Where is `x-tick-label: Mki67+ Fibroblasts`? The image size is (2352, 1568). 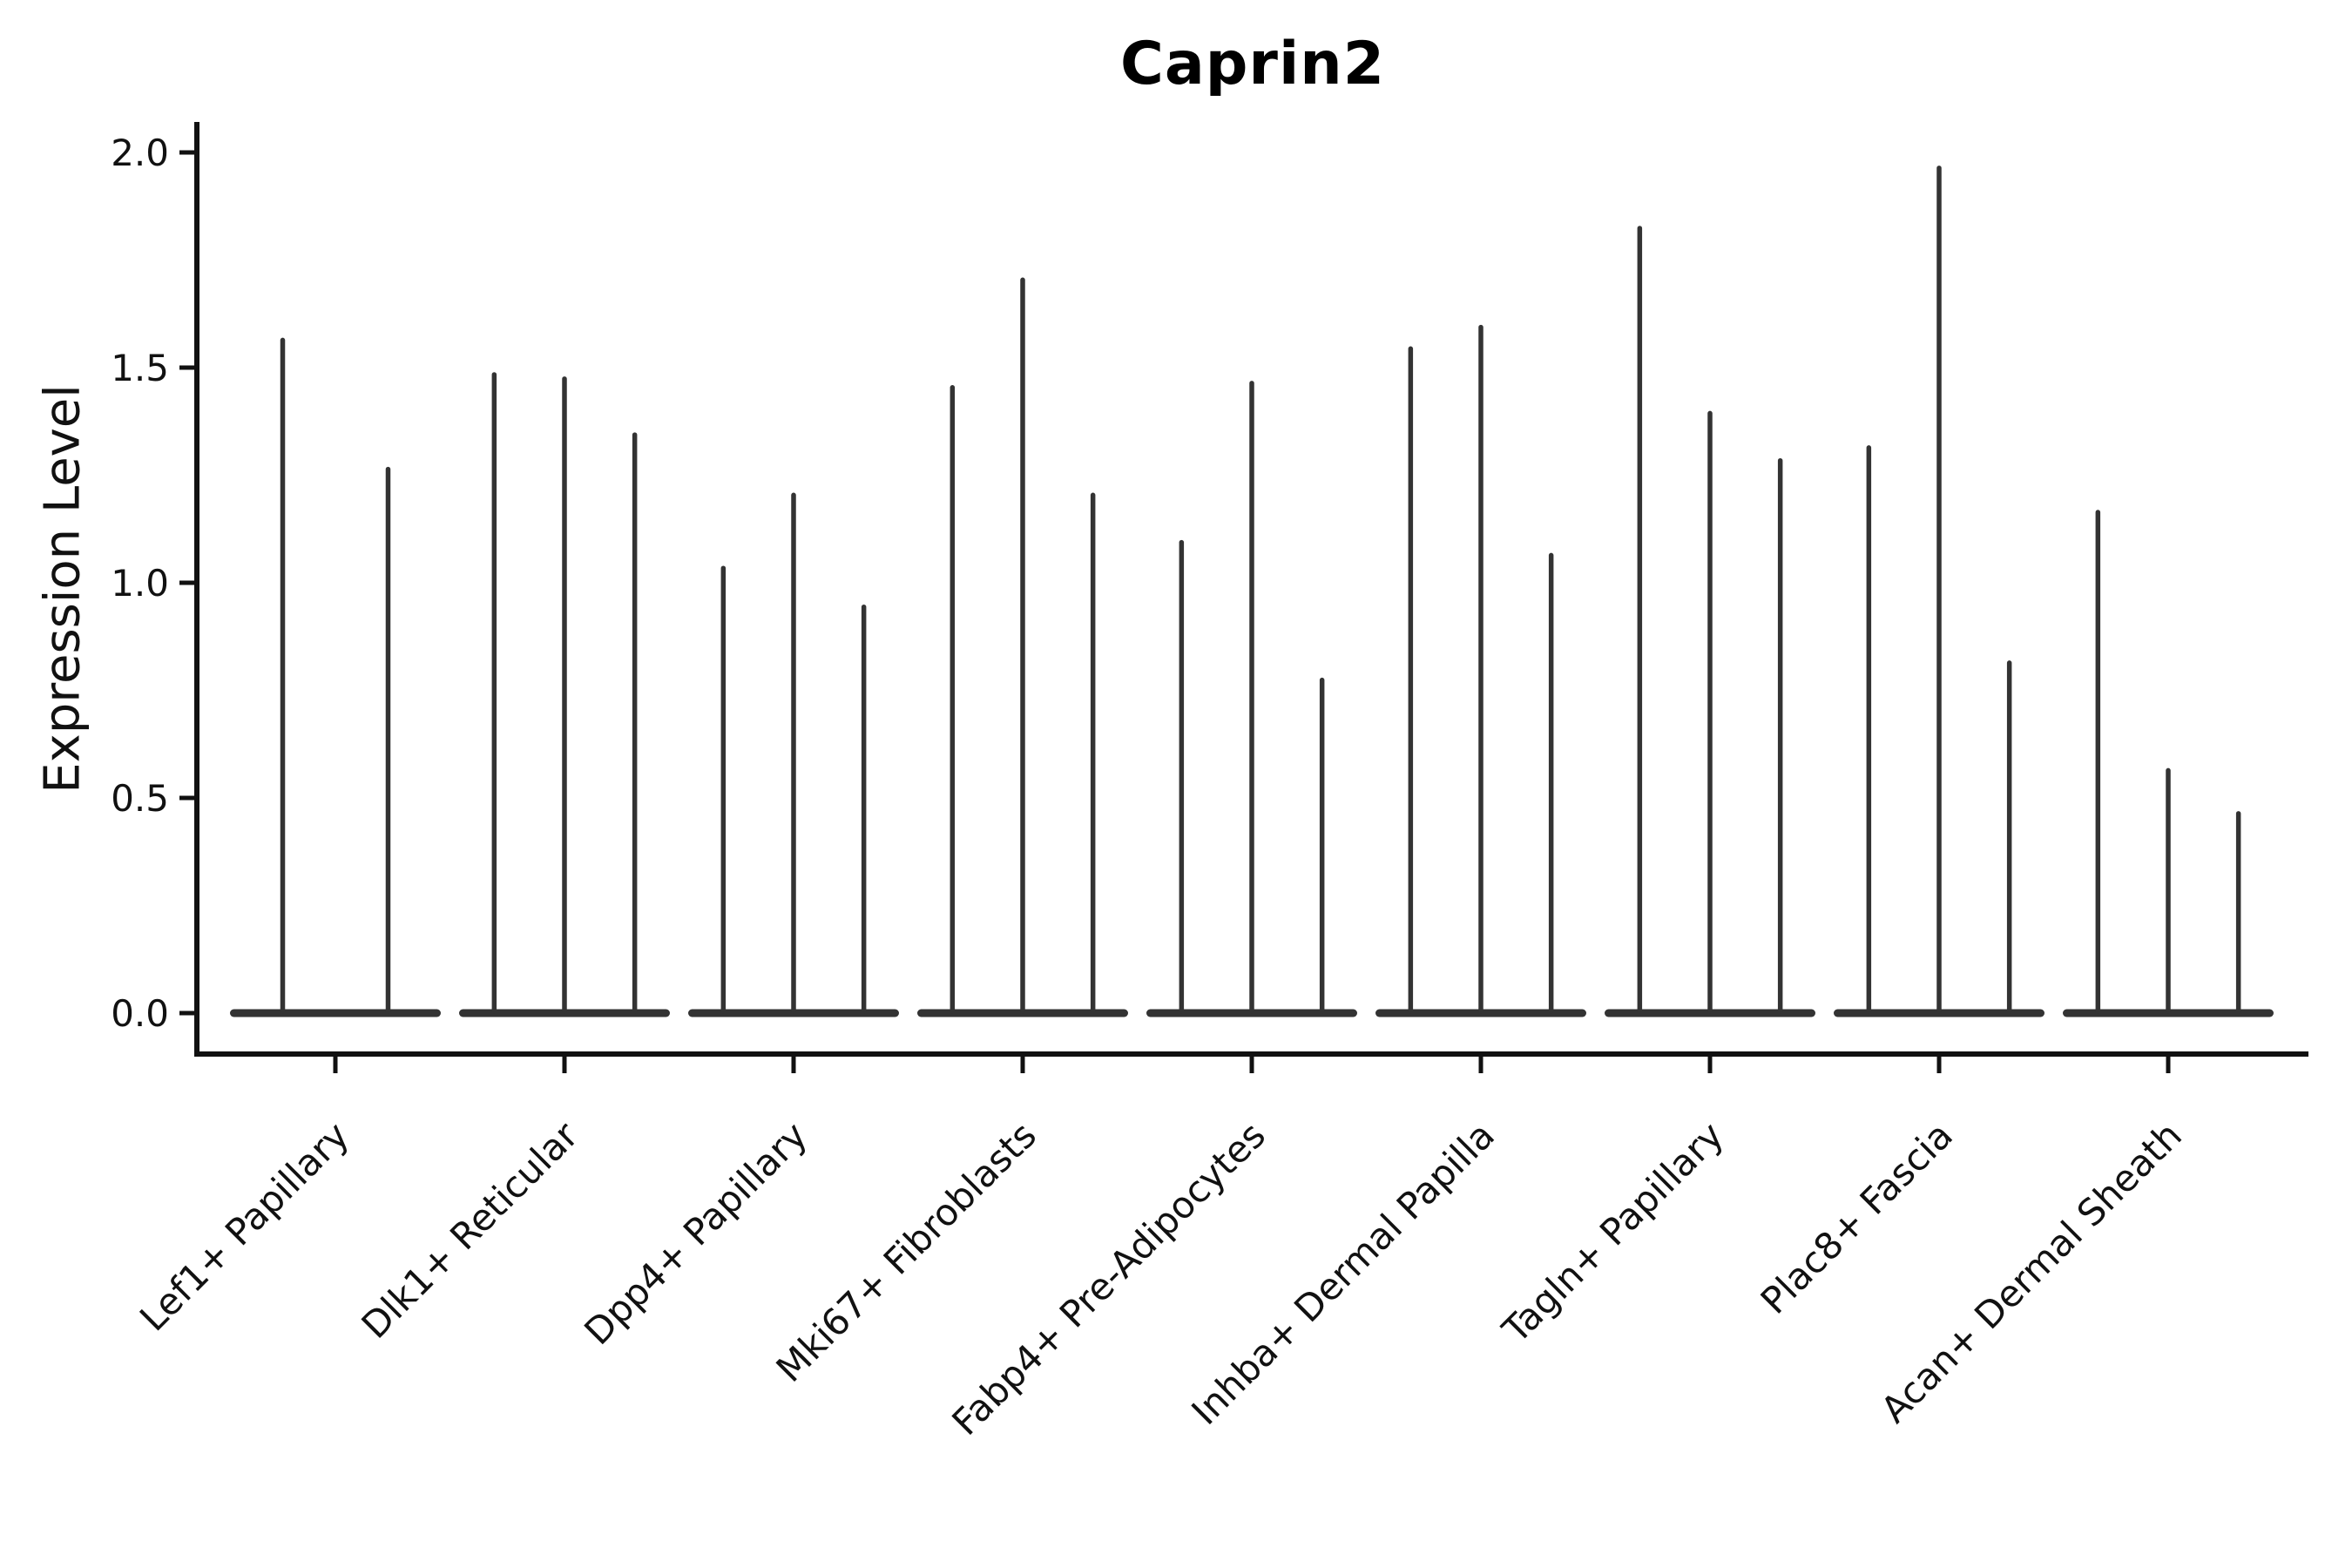 x-tick-label: Mki67+ Fibroblasts is located at coordinates (906, 1251).